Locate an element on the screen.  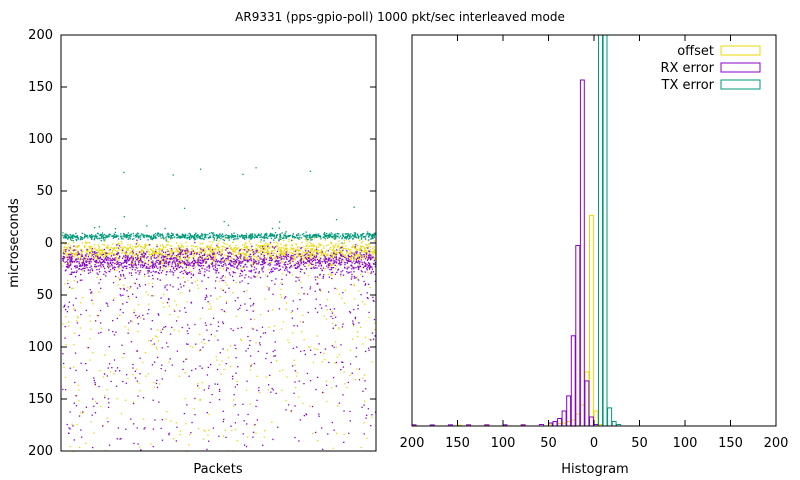
offset-bar is located at coordinates (573, 423).